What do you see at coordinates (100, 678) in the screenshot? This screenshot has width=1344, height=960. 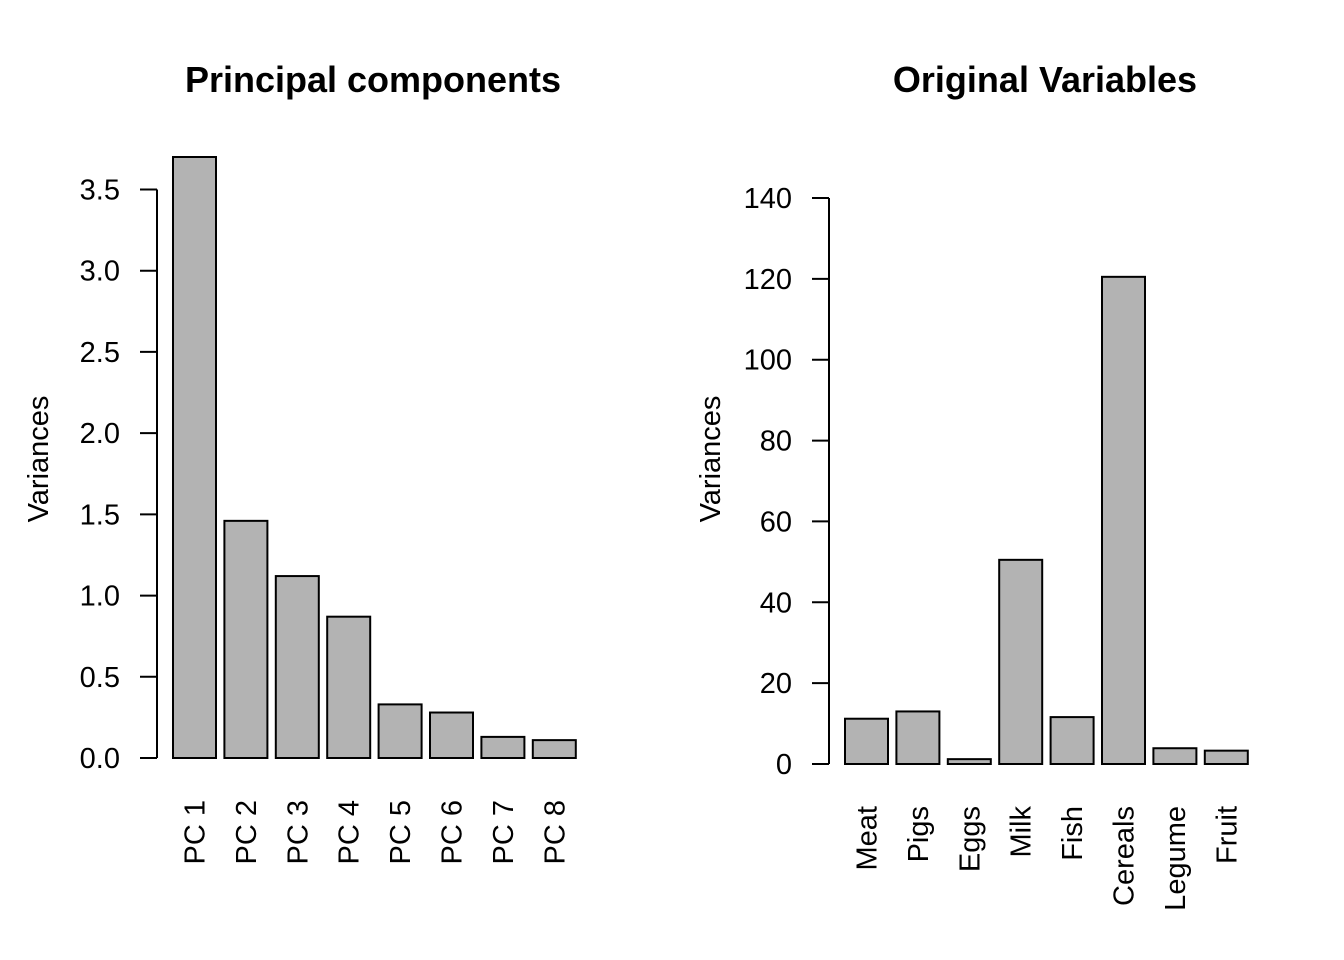 I see `y-tick-label: 0.5` at bounding box center [100, 678].